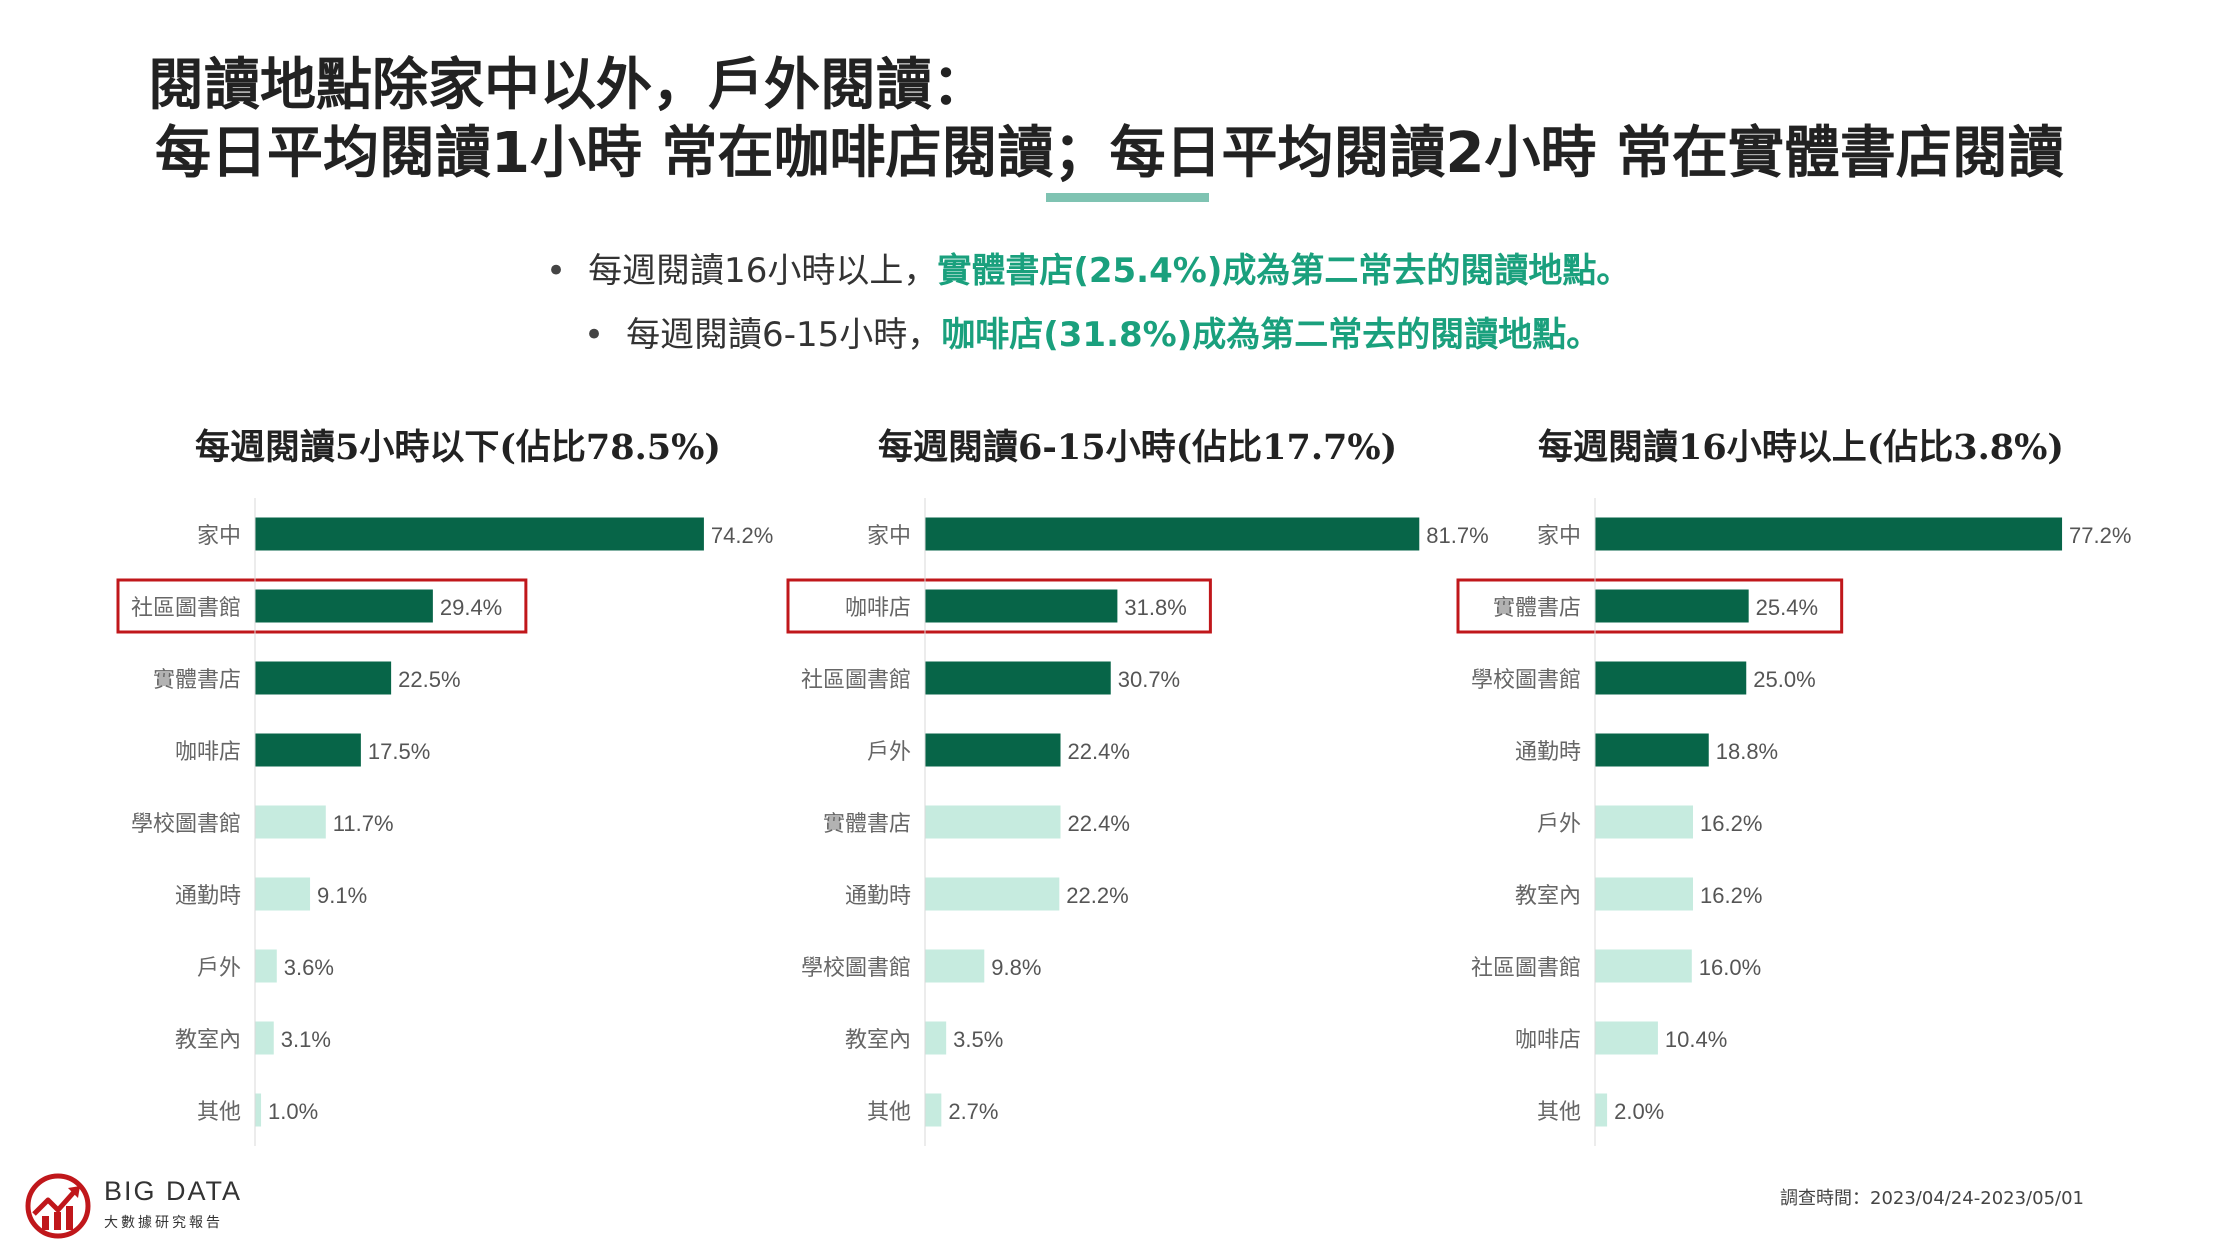 Image resolution: width=2230 pixels, height=1250 pixels. What do you see at coordinates (1016, 967) in the screenshot?
I see `value-label: 9.8%` at bounding box center [1016, 967].